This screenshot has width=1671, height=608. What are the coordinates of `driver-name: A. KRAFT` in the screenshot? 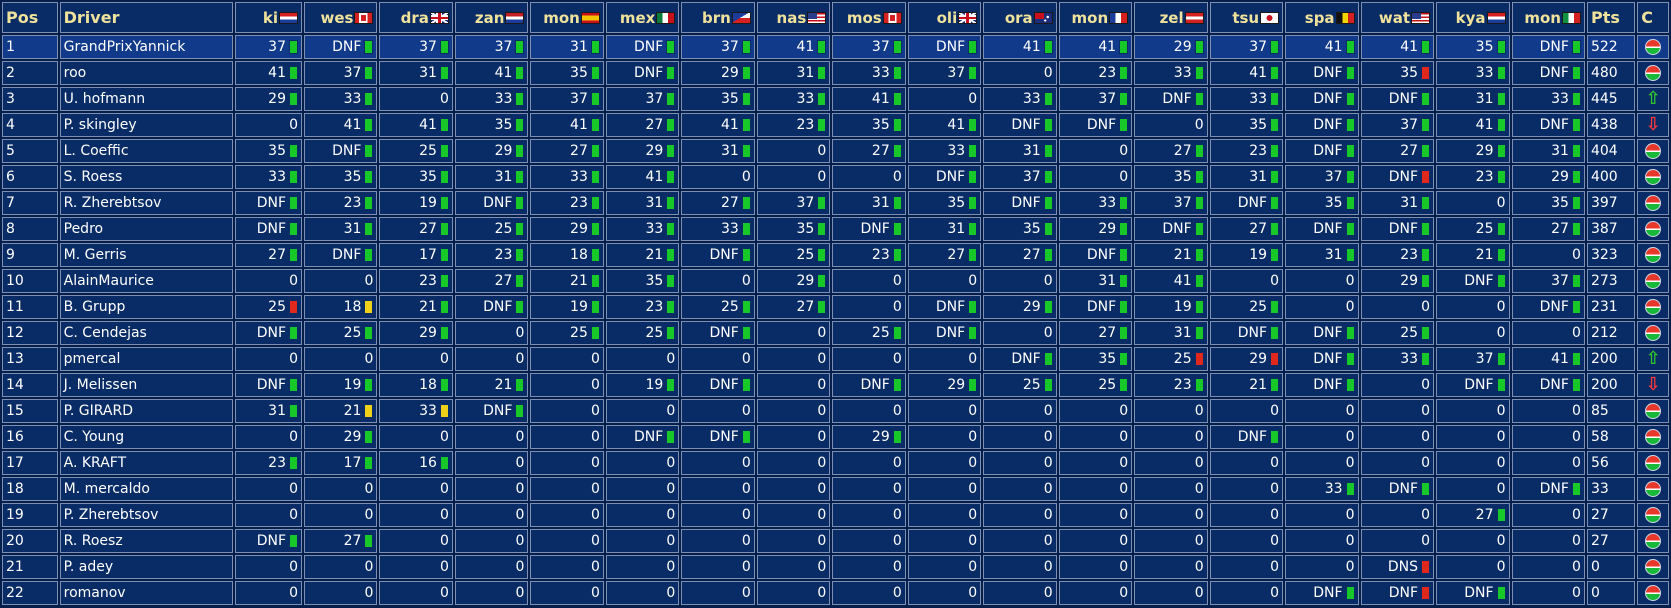 It's located at (146, 463).